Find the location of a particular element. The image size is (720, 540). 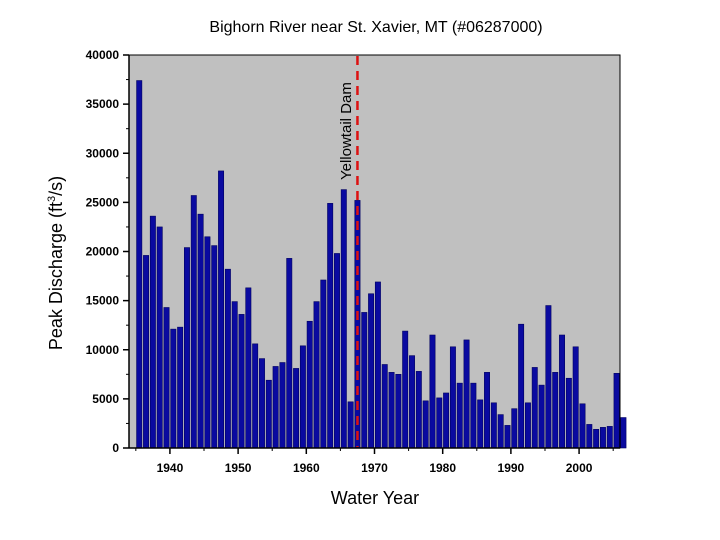

y-axis-label-sup: 3 is located at coordinates (52, 199).